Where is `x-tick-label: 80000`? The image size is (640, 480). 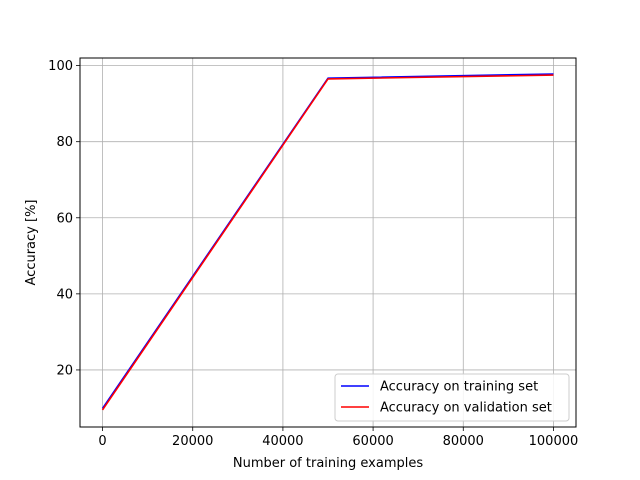 x-tick-label: 80000 is located at coordinates (463, 441).